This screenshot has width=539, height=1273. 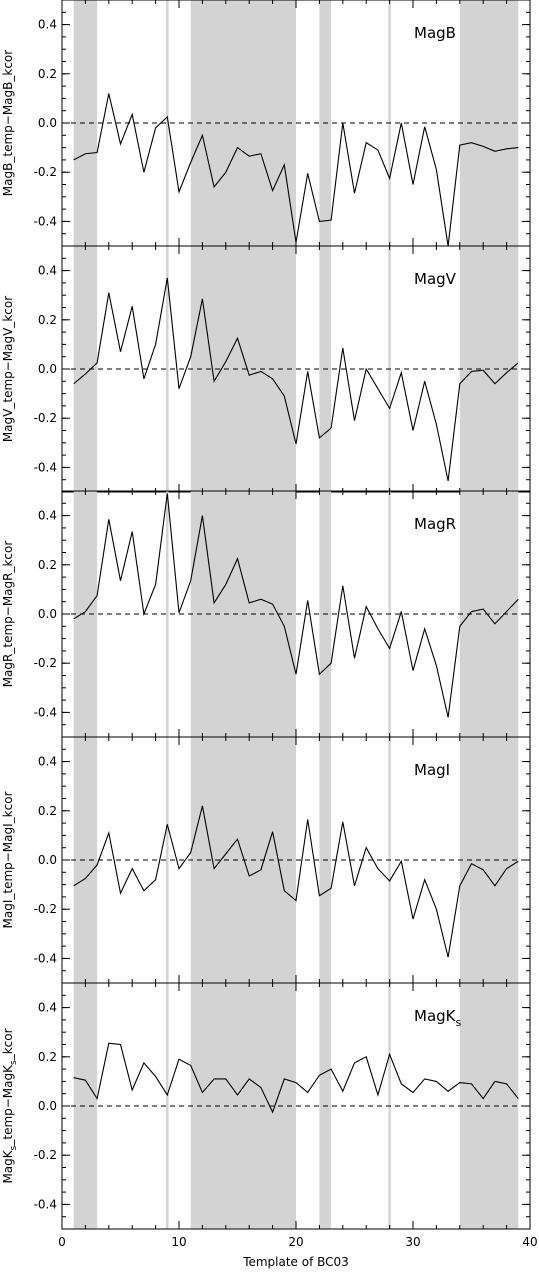 I want to click on x-tick-label-5: 40, so click(x=529, y=1242).